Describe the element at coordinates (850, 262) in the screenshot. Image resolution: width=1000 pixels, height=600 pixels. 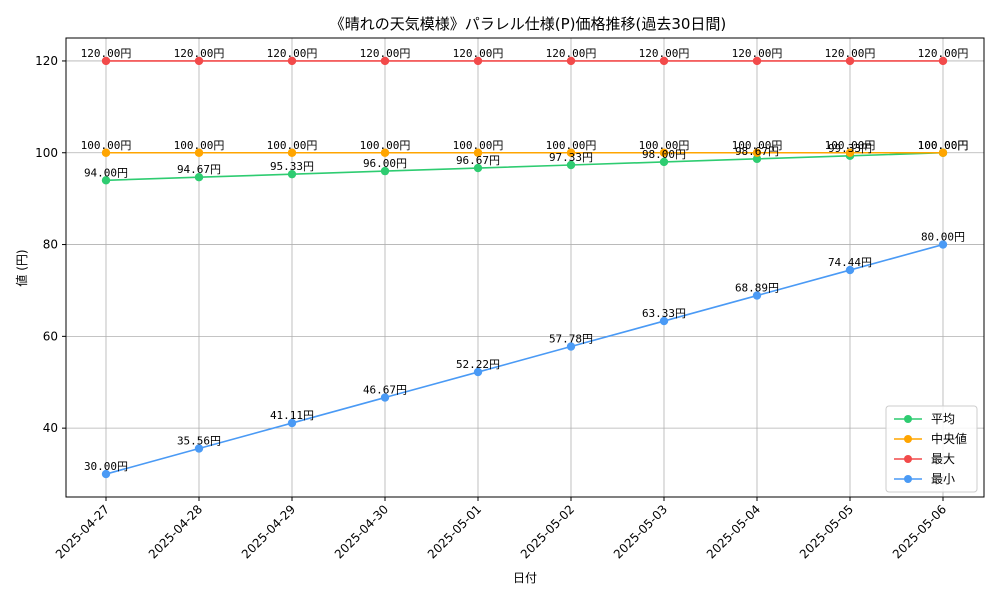
I see `data-label: 74.44円` at that location.